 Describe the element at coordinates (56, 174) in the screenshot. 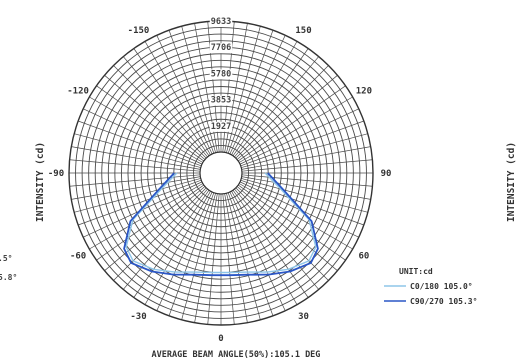

I see `angle-tick-label: -90` at that location.